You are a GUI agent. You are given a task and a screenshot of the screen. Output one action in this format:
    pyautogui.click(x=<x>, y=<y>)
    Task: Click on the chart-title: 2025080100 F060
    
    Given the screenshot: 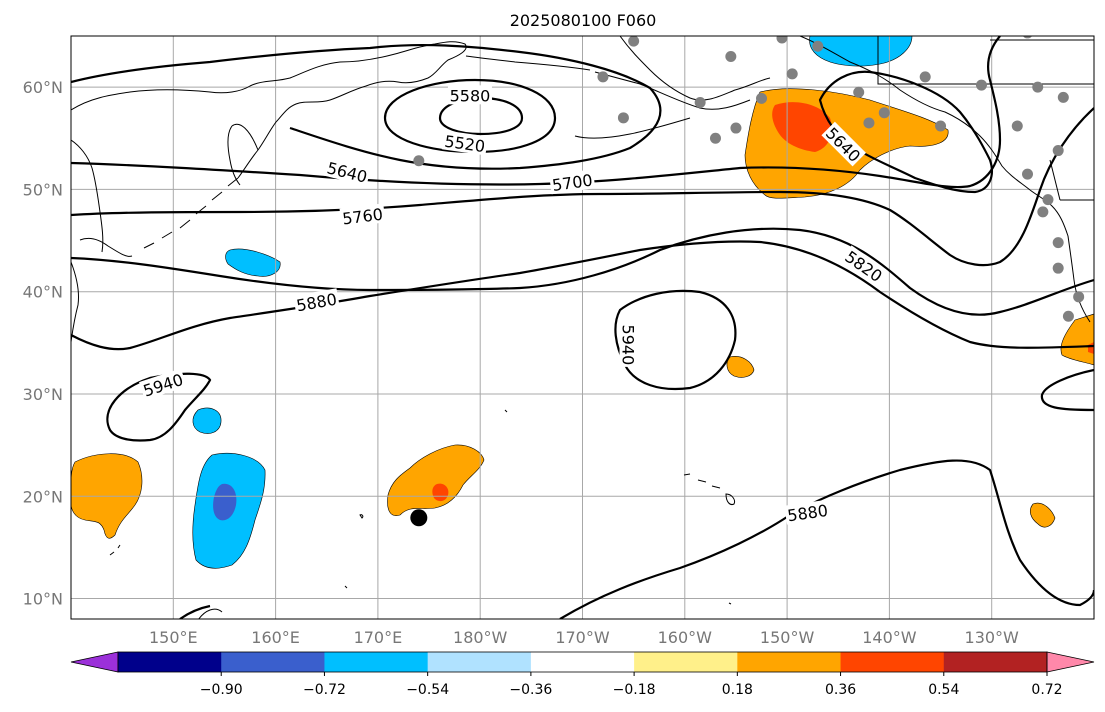 What is the action you would take?
    pyautogui.click(x=583, y=20)
    